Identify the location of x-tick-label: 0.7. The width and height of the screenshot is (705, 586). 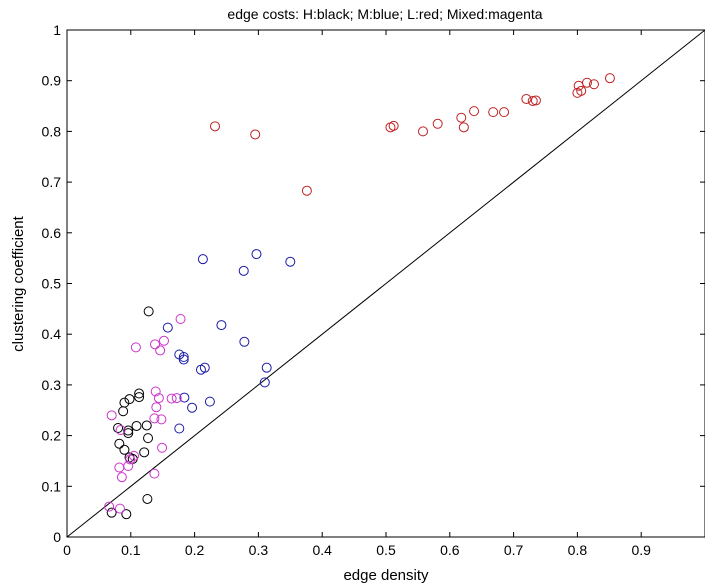
(514, 550).